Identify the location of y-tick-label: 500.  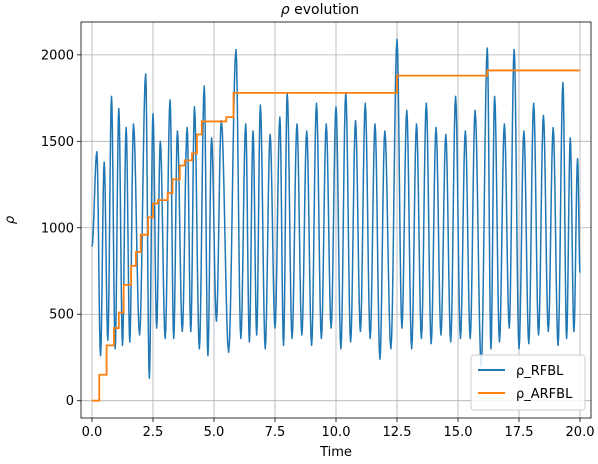
(61, 315).